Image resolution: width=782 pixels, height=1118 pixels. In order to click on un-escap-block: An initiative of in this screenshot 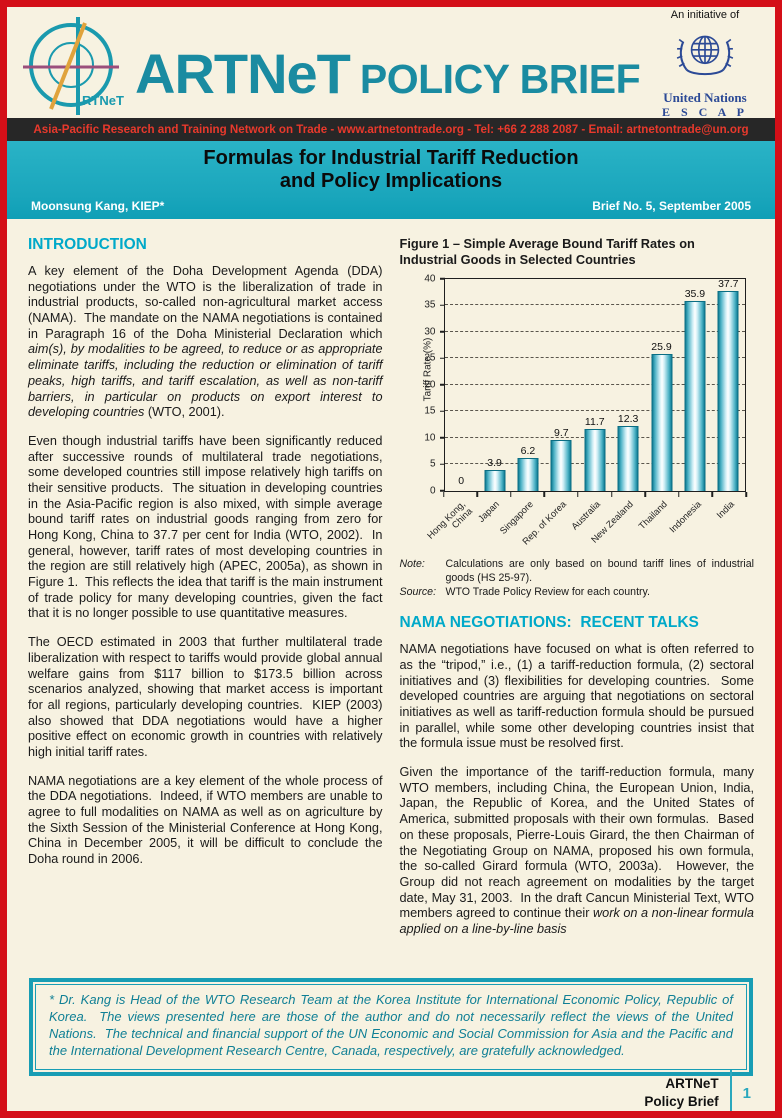, I will do `click(705, 64)`.